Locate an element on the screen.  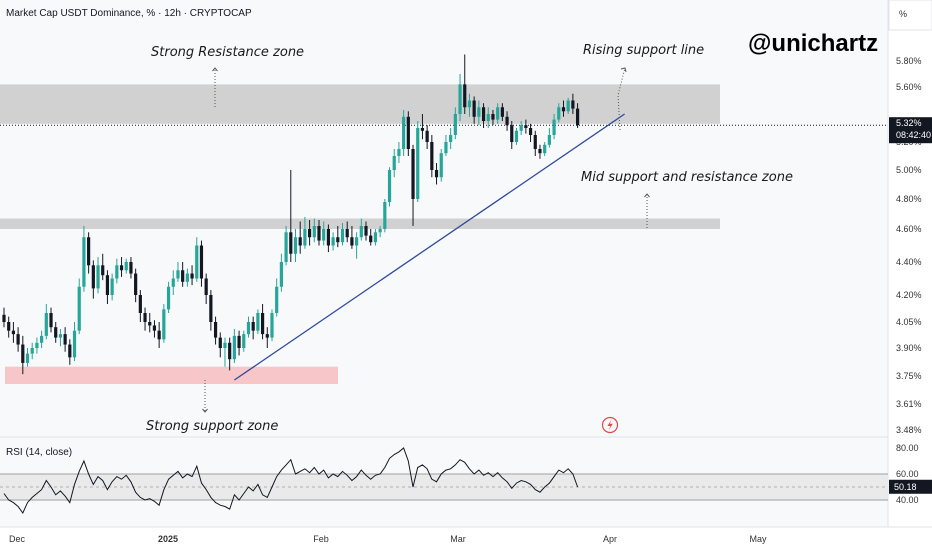
price-tick-label: 4.20% is located at coordinates (909, 295).